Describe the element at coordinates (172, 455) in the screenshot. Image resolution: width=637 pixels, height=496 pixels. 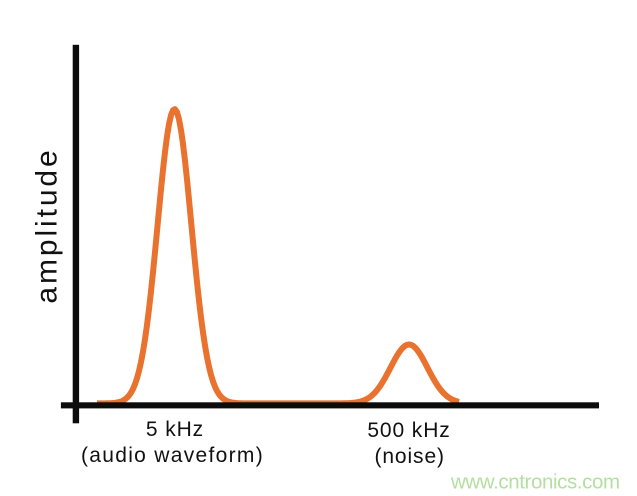
I see `svg-text: (audio waveform)` at that location.